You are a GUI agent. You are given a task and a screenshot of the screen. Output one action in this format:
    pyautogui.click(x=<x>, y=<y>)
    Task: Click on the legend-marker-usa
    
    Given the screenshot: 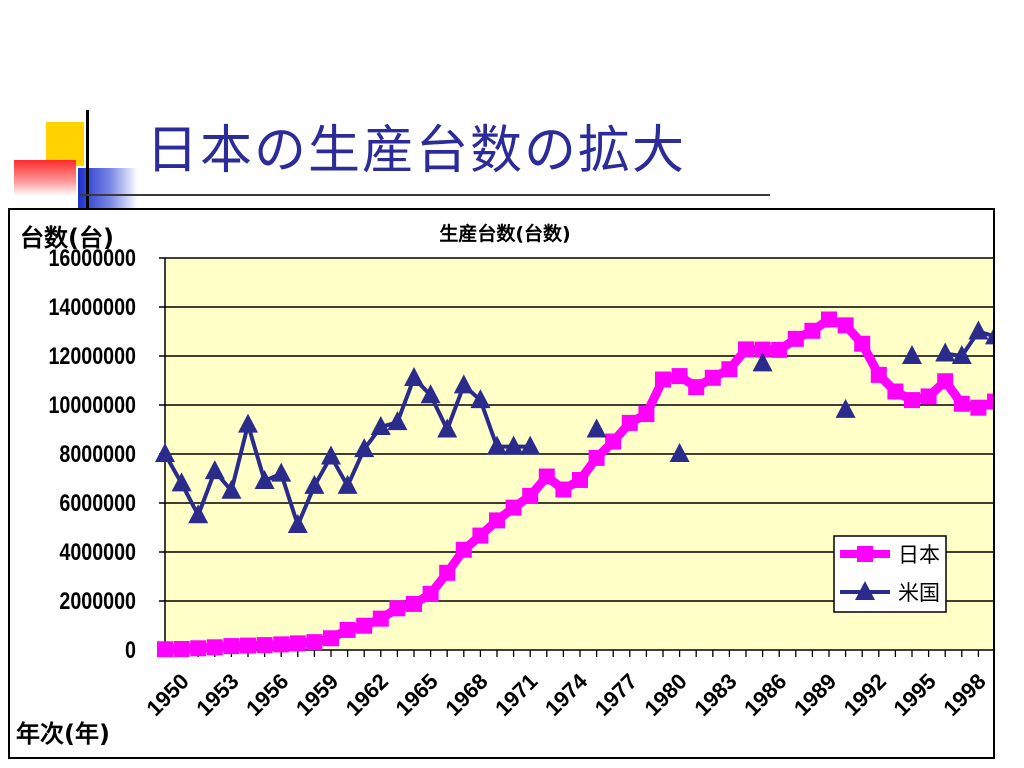 What is the action you would take?
    pyautogui.click(x=865, y=590)
    